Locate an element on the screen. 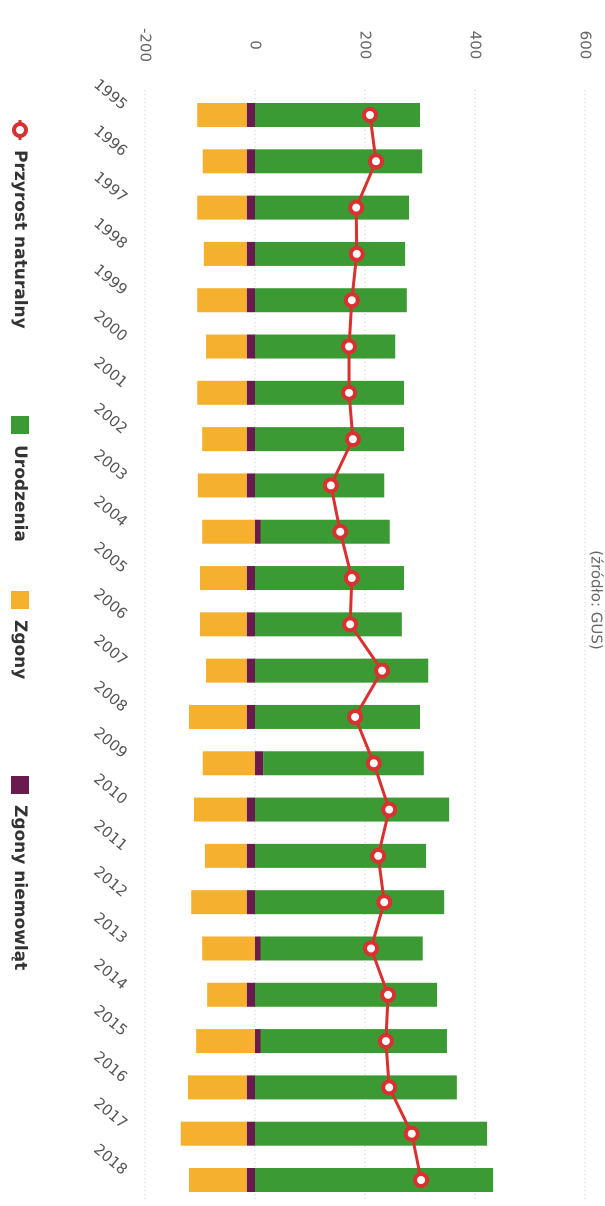  y-tick-label: 2017 is located at coordinates (110, 1113).